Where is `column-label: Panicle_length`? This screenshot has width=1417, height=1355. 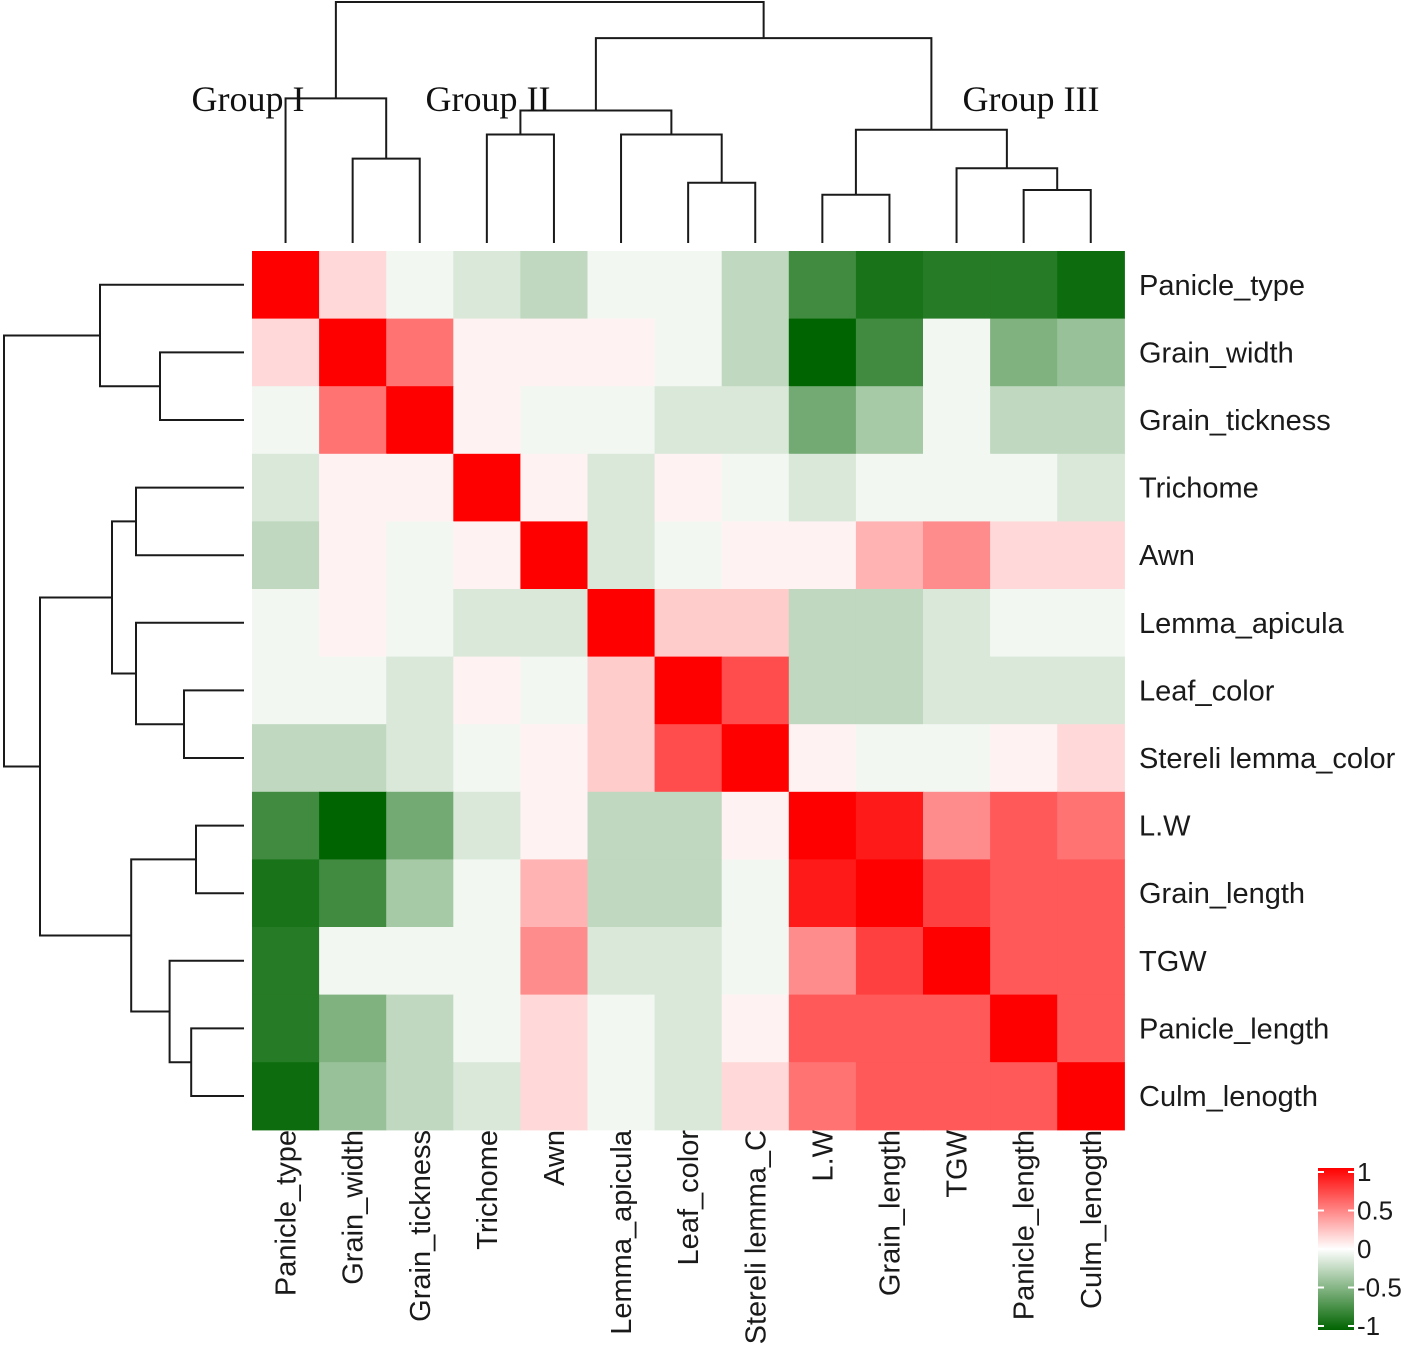 column-label: Panicle_length is located at coordinates (1025, 1225).